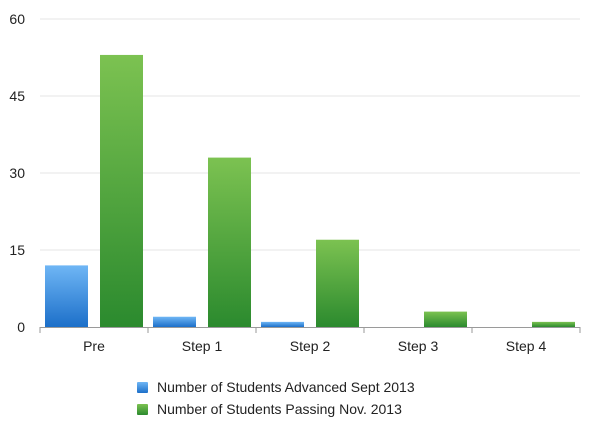 The image size is (593, 428). What do you see at coordinates (66, 296) in the screenshot?
I see `bar-advanced-pre` at bounding box center [66, 296].